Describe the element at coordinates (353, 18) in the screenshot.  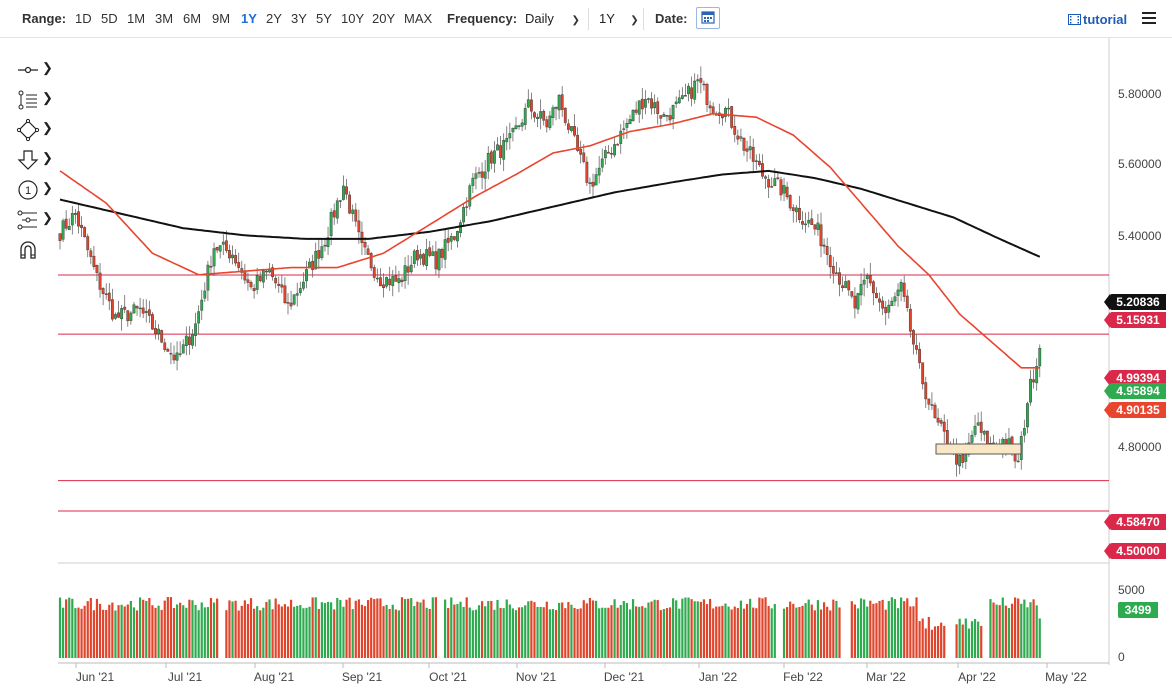
I see `range-10y: 10Y` at that location.